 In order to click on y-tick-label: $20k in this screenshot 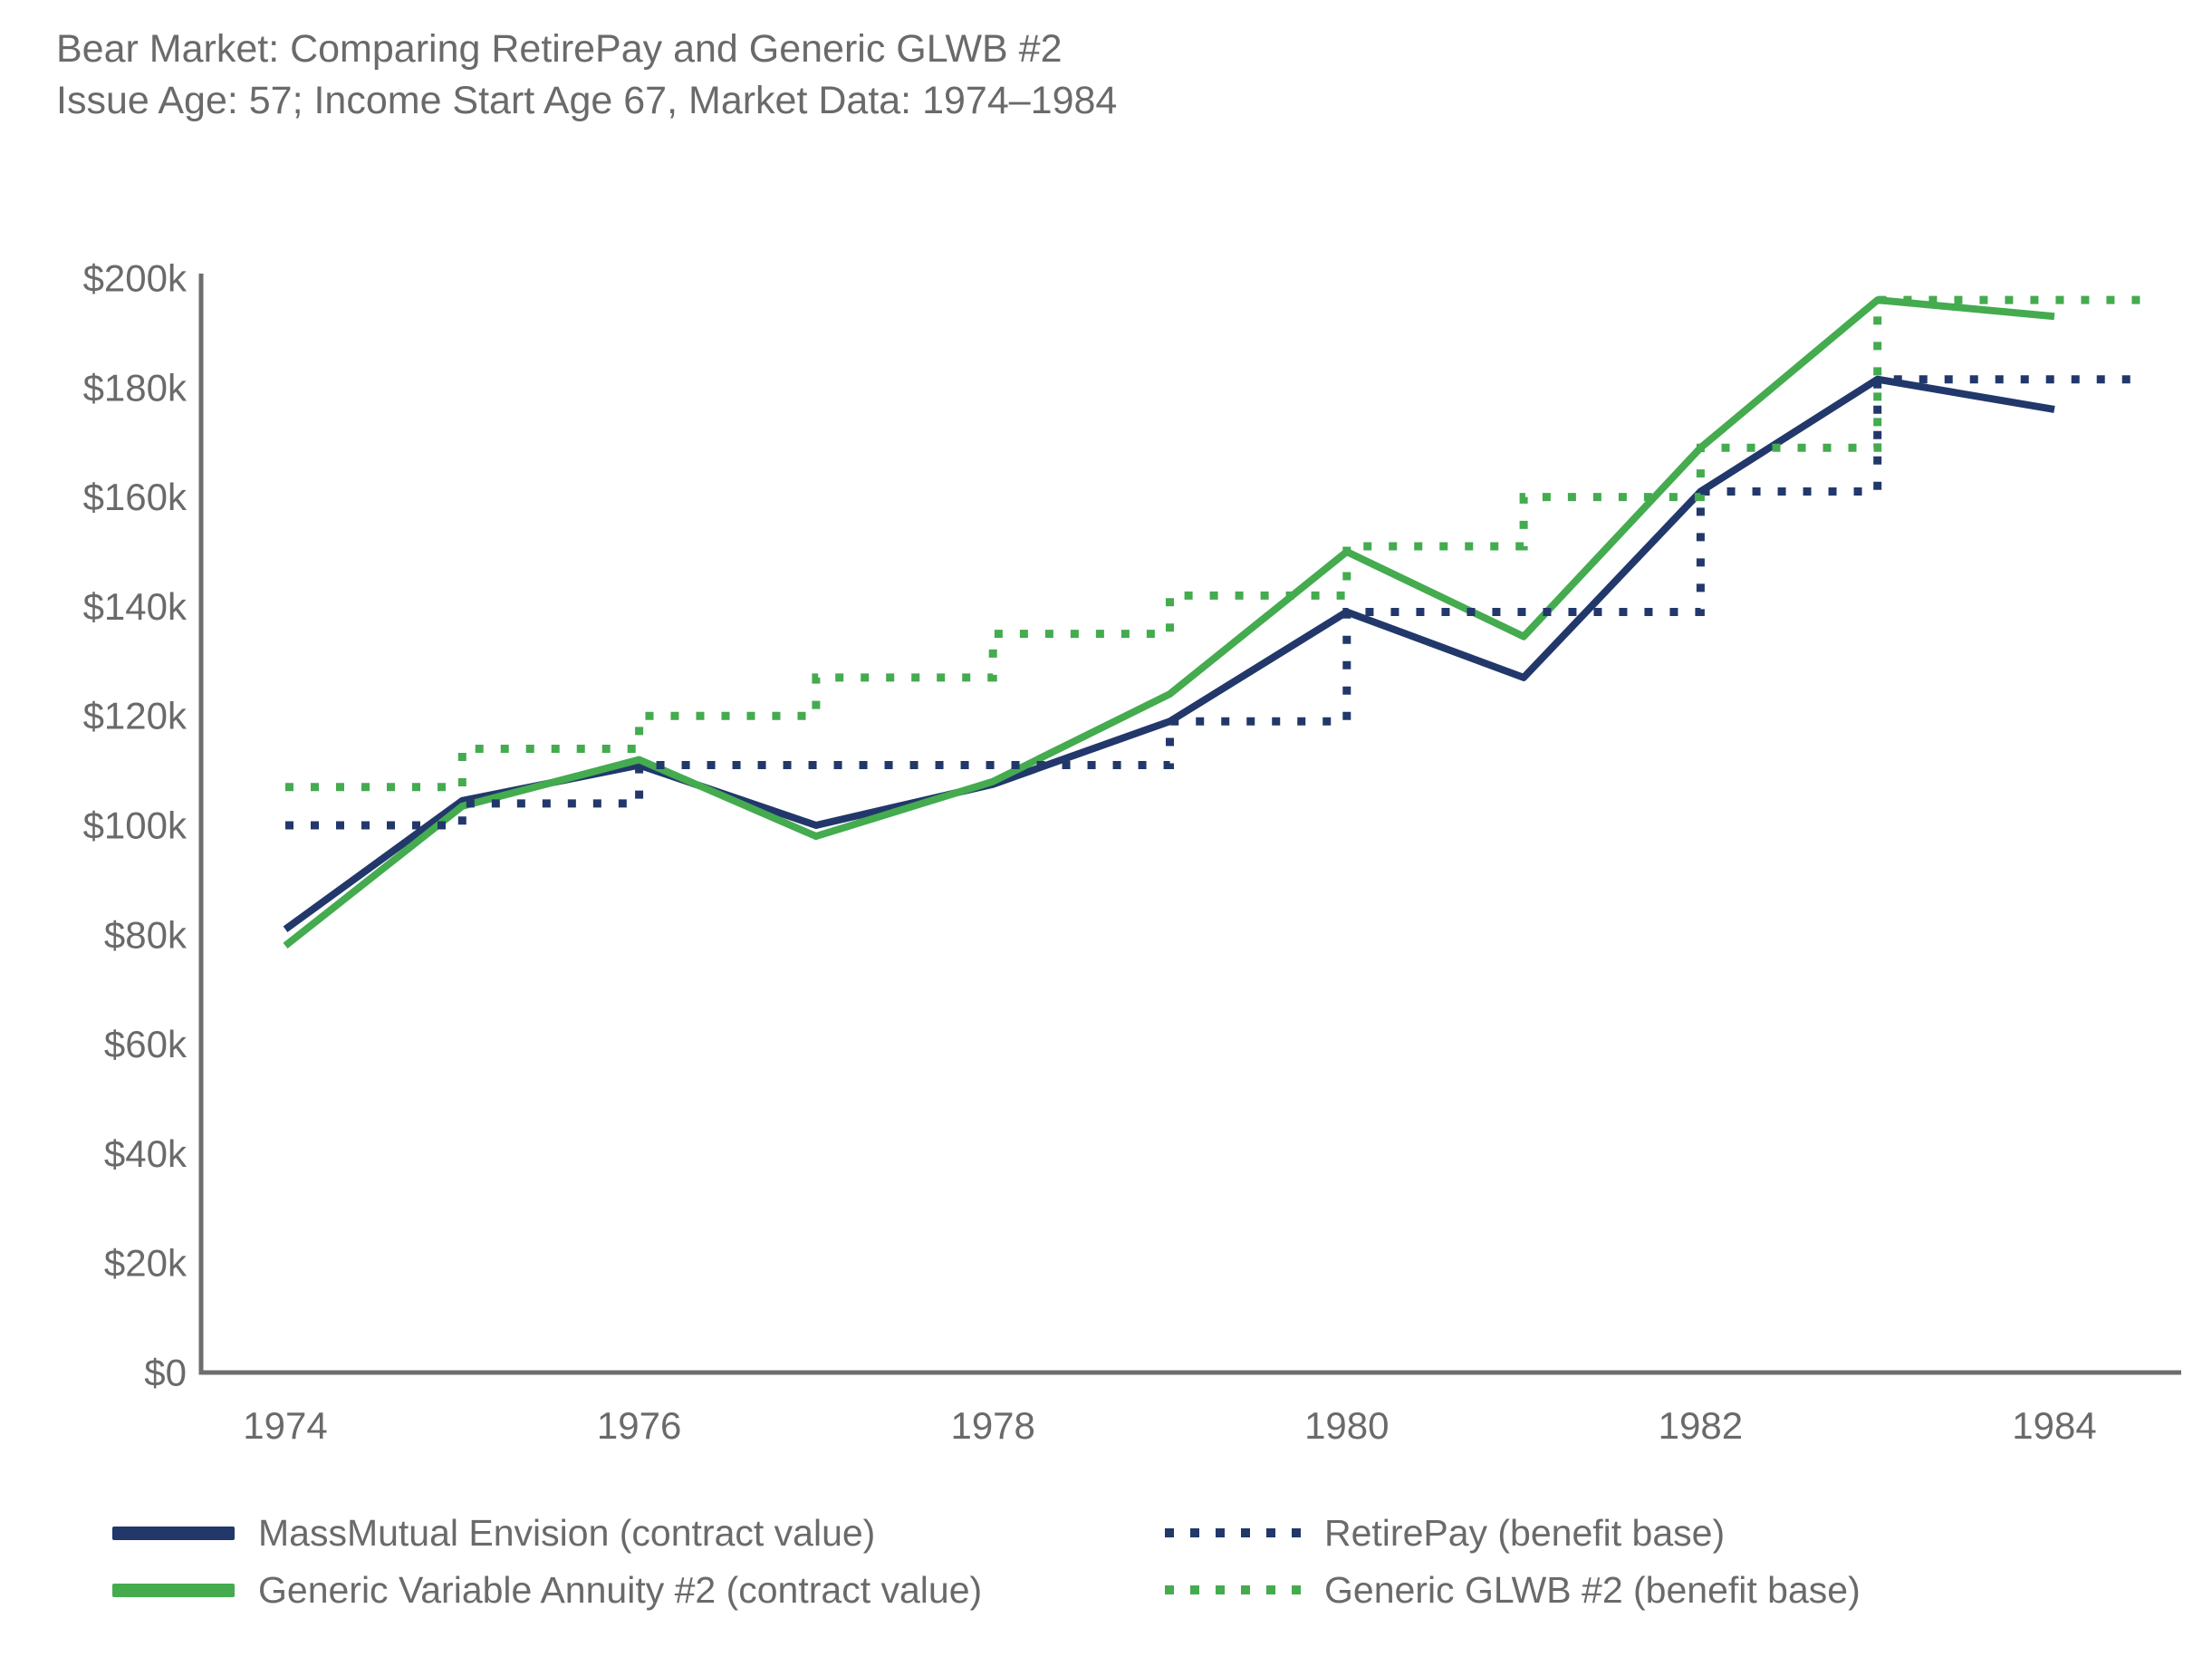, I will do `click(146, 1263)`.